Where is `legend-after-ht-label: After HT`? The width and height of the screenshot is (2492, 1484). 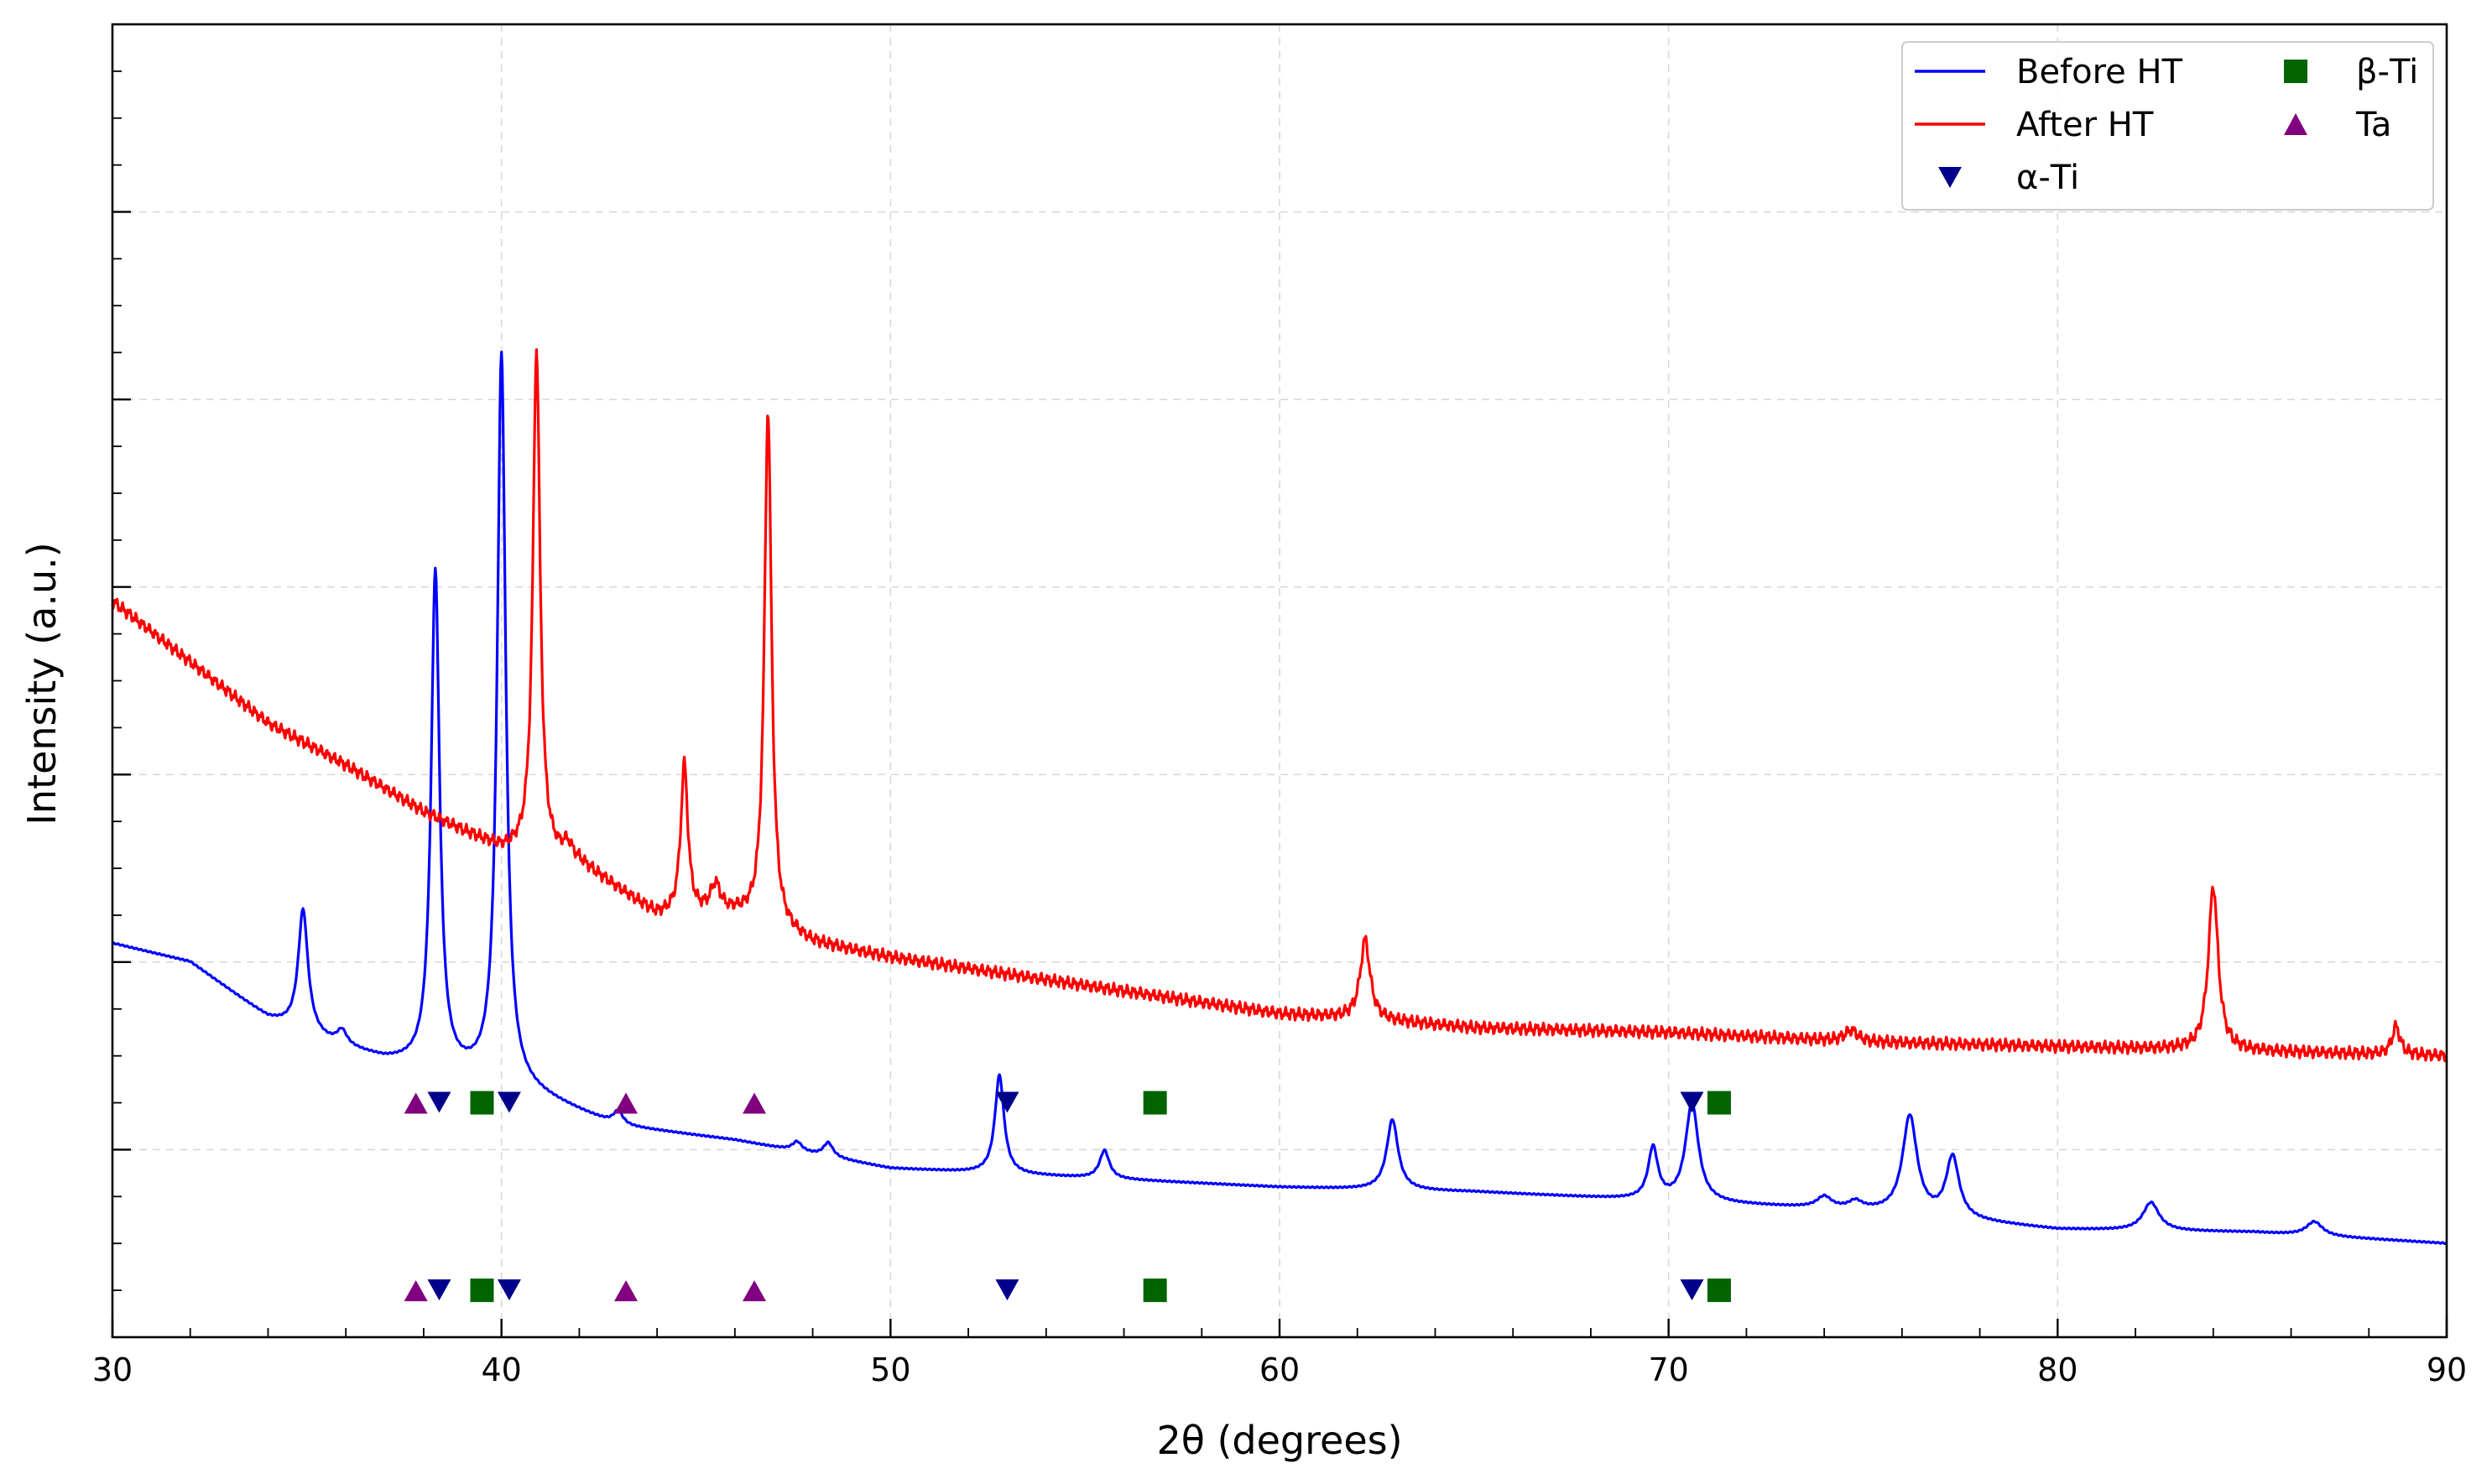 legend-after-ht-label: After HT is located at coordinates (2085, 125).